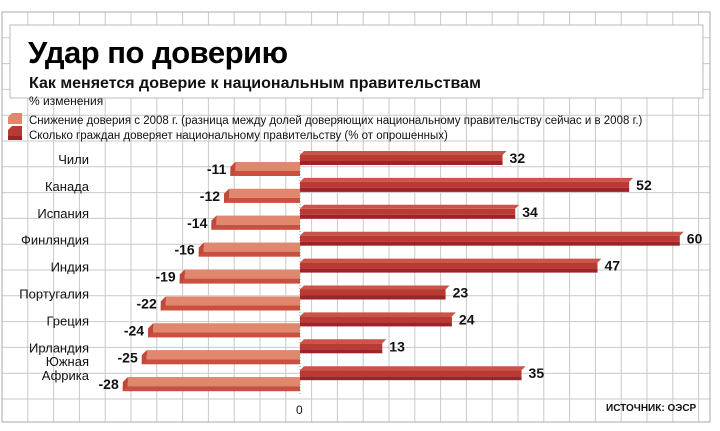 The height and width of the screenshot is (431, 720). What do you see at coordinates (63, 213) in the screenshot?
I see `category-label: Испания` at bounding box center [63, 213].